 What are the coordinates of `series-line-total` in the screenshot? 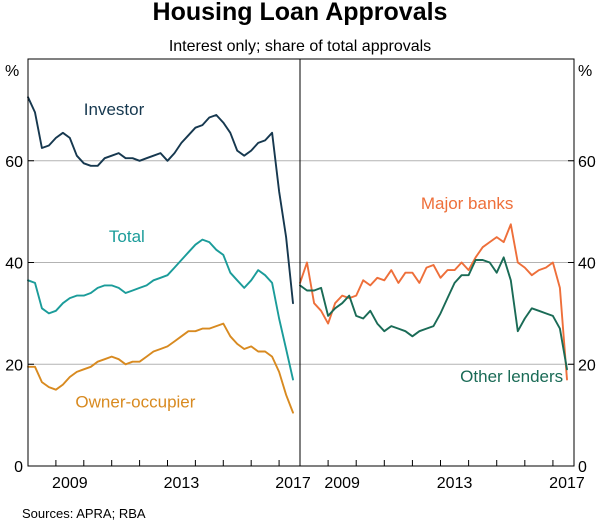 It's located at (160, 309).